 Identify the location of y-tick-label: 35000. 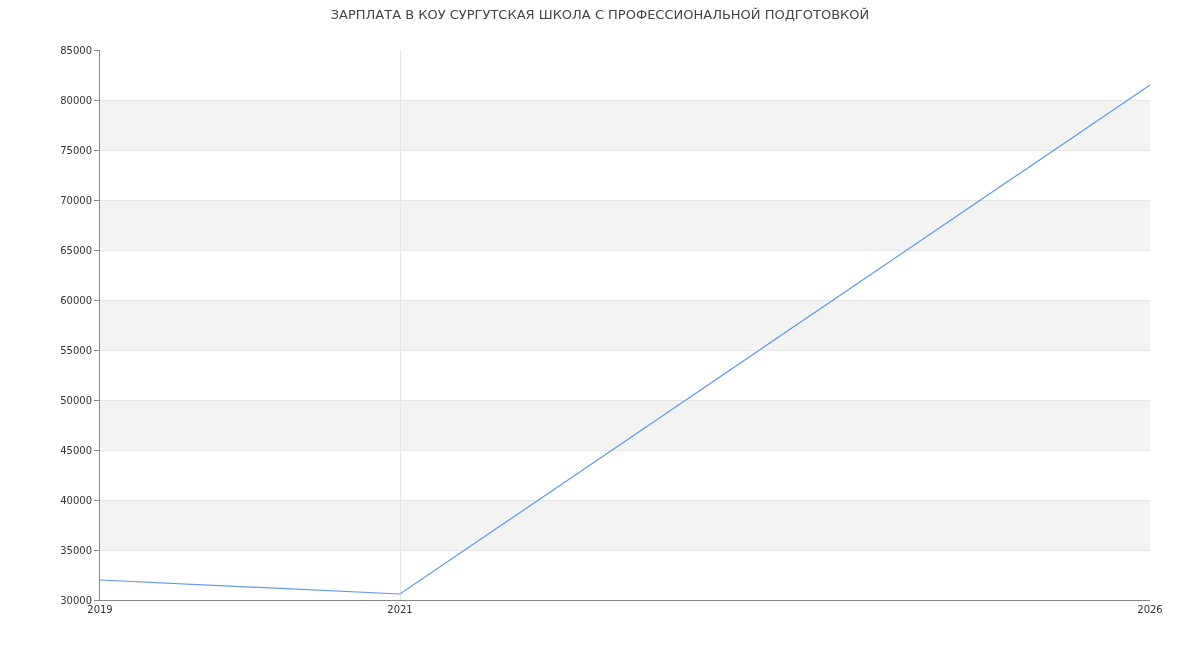
(76, 550).